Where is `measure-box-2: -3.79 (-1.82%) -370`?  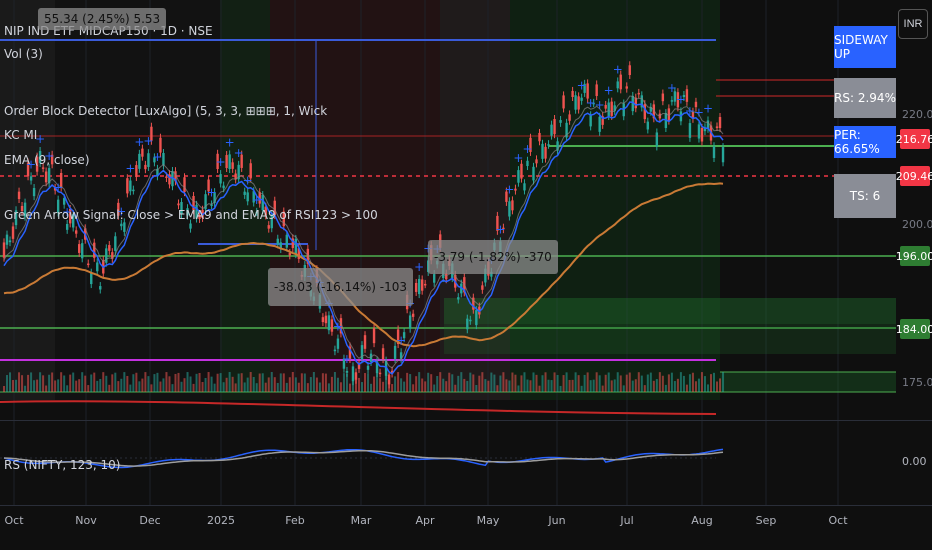 measure-box-2: -3.79 (-1.82%) -370 is located at coordinates (493, 257).